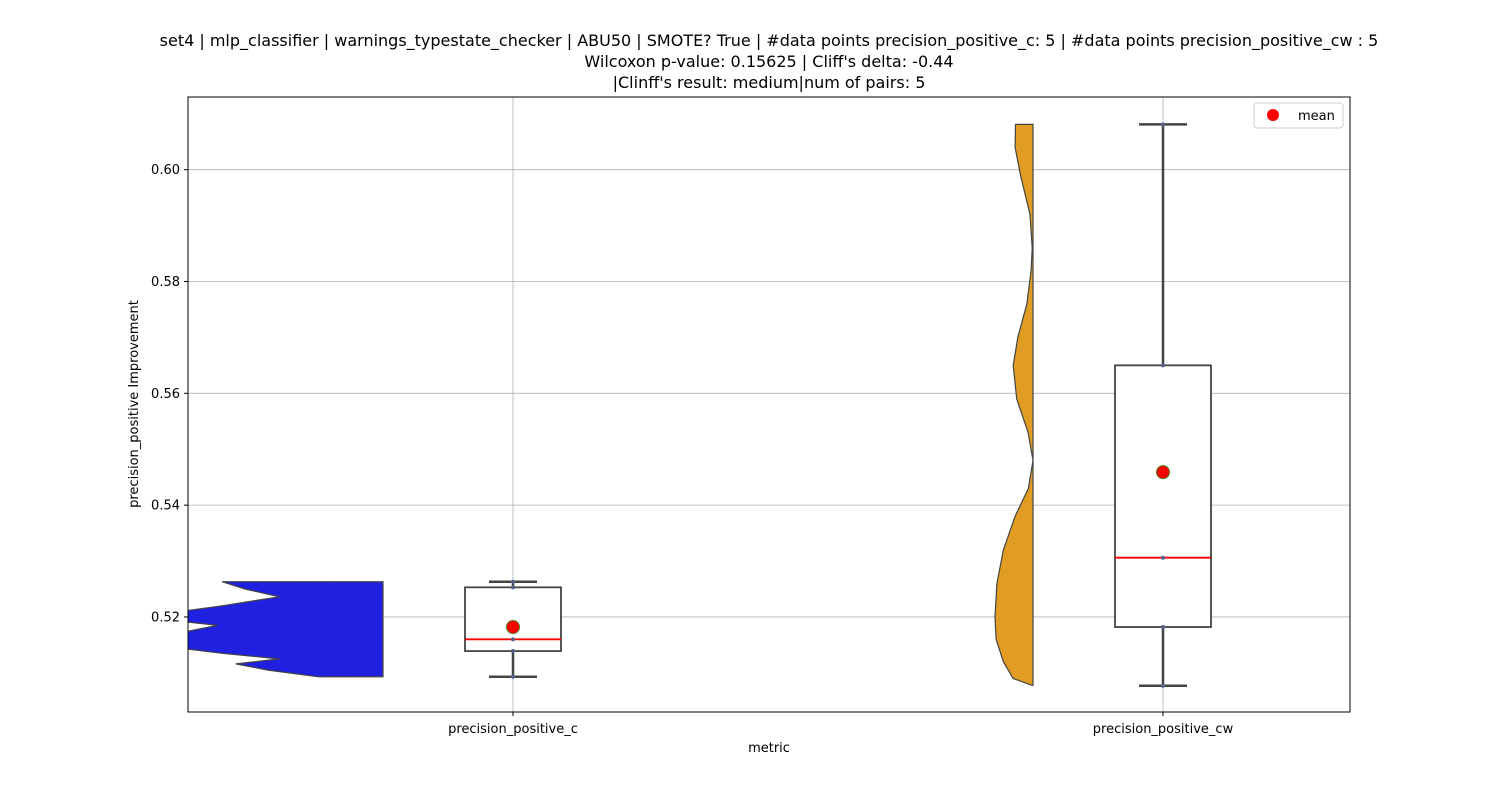  I want to click on y-tick-label: 0.54, so click(165, 506).